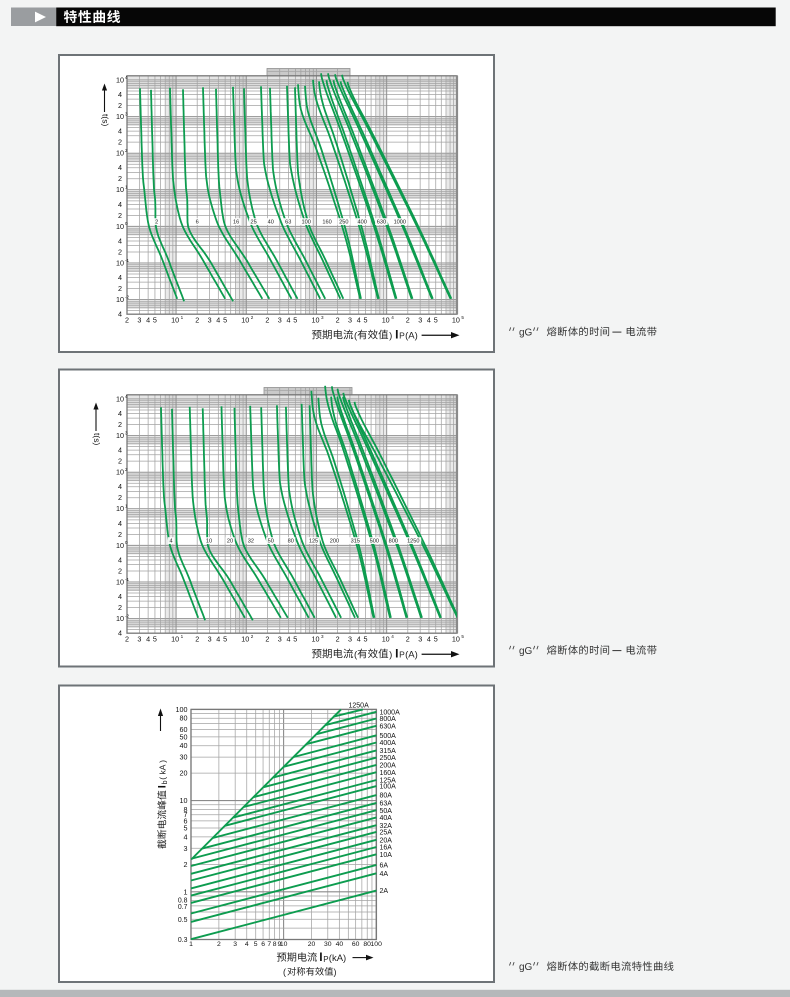  What do you see at coordinates (386, 833) in the screenshot?
I see `svg-text: 25A` at bounding box center [386, 833].